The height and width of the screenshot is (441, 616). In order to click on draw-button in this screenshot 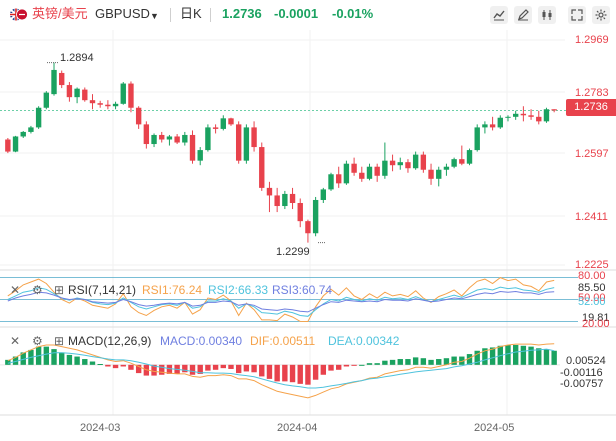, I will do `click(523, 15)`.